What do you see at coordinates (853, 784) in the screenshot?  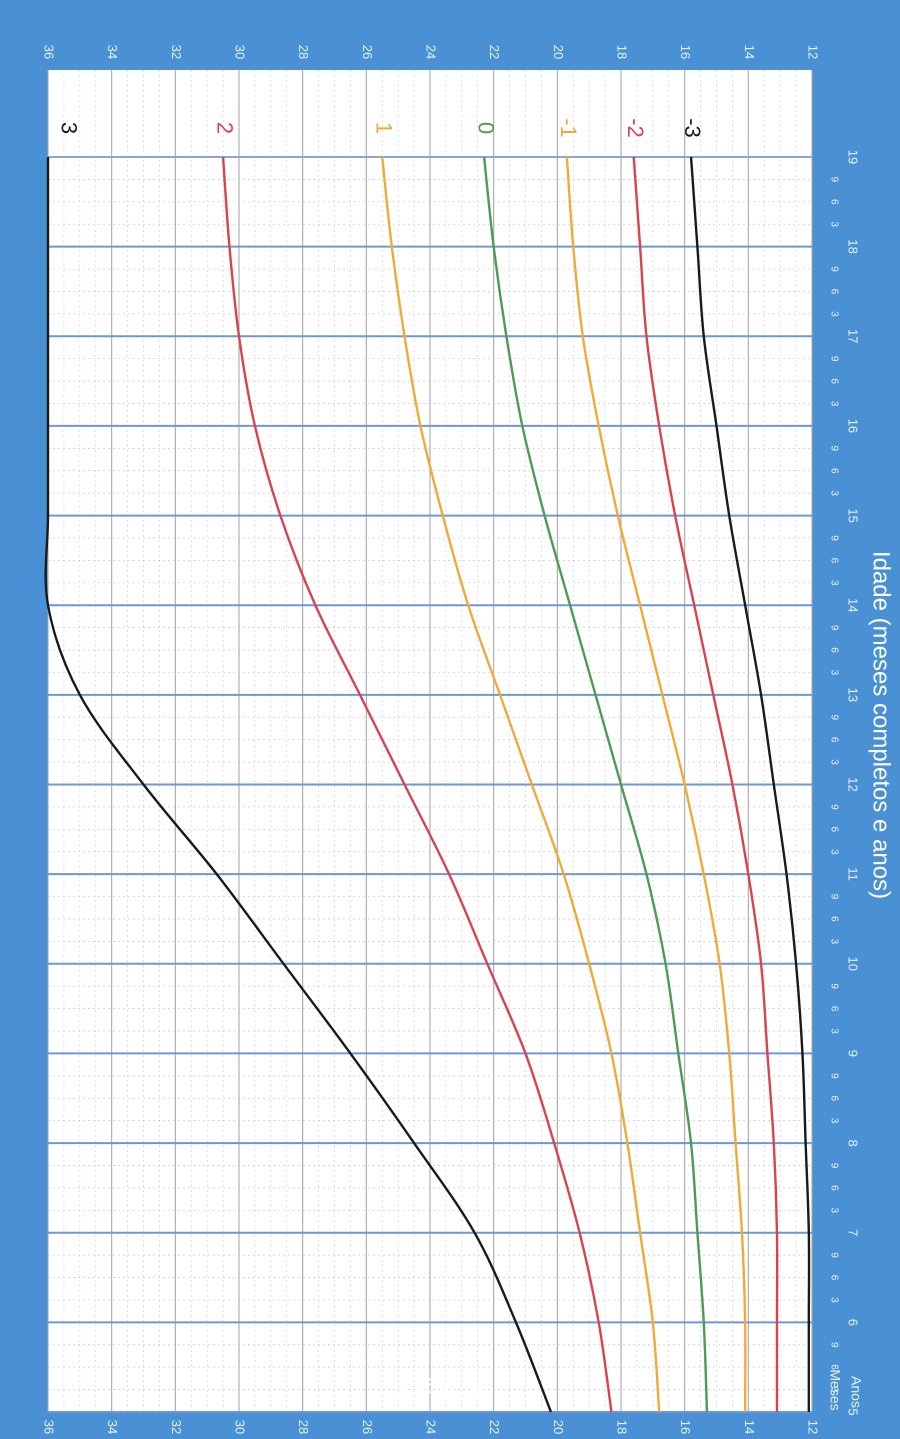 I see `age-year-tick-label: 12` at bounding box center [853, 784].